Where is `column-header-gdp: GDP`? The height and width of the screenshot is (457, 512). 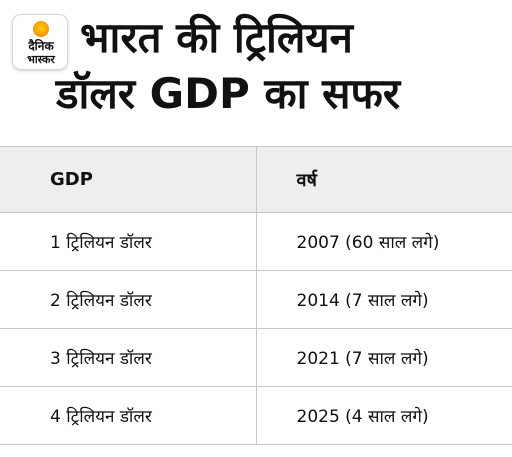
column-header-gdp: GDP is located at coordinates (128, 179).